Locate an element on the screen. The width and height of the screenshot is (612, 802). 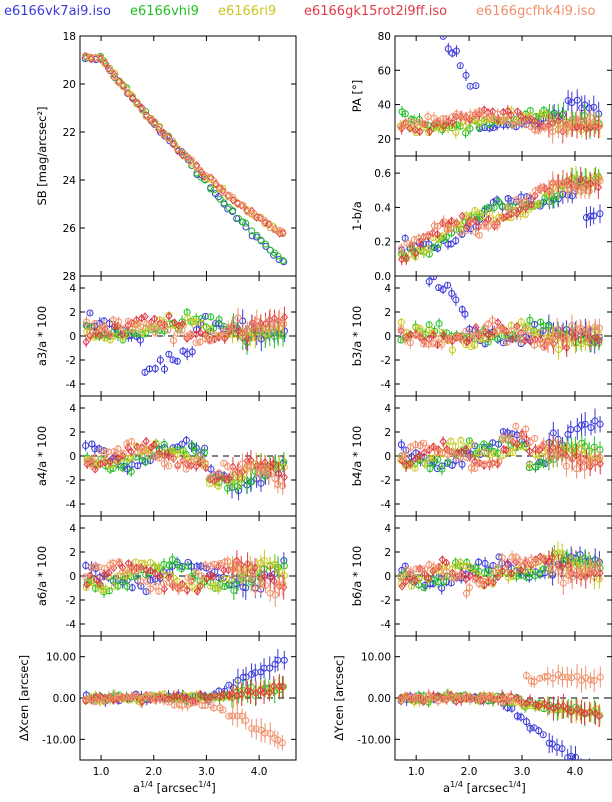
legend-entry-1: e6166vhi9 is located at coordinates (164, 11).